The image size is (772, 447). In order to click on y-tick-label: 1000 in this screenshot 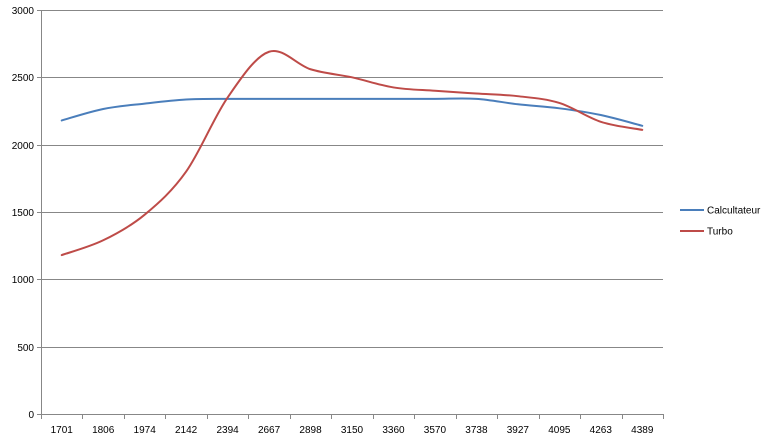, I will do `click(23, 280)`.